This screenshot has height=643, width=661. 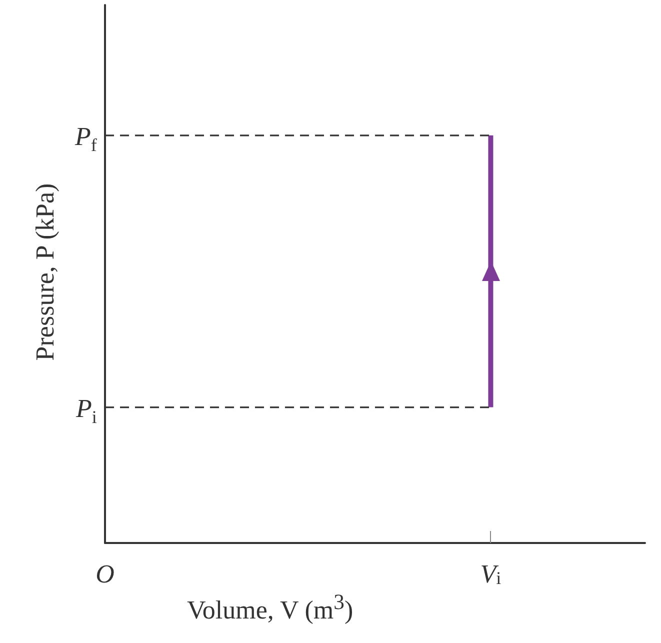 What do you see at coordinates (491, 574) in the screenshot?
I see `x-tick-label: Vi` at bounding box center [491, 574].